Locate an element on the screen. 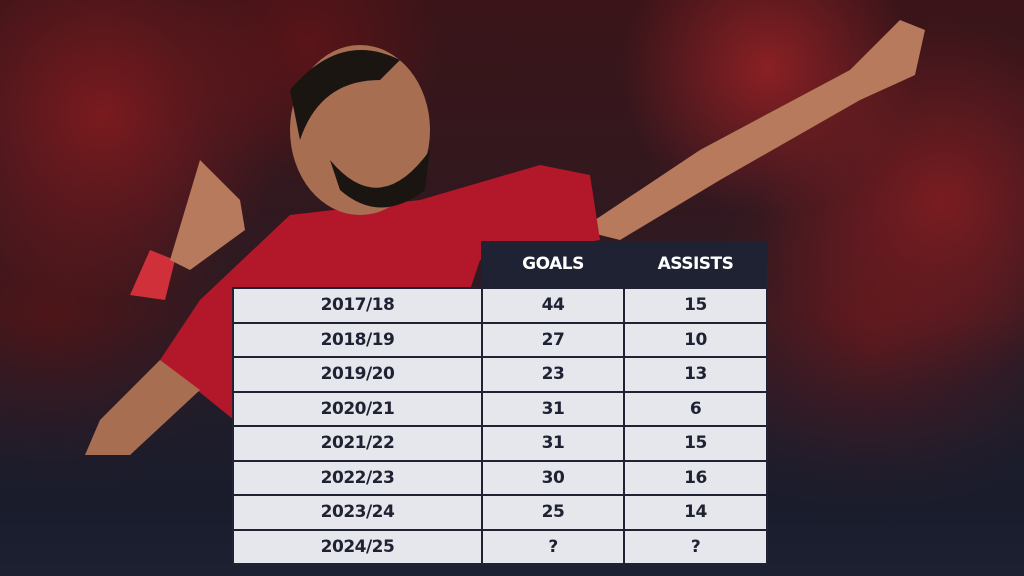  season-cell: 2023/24 is located at coordinates (357, 512).